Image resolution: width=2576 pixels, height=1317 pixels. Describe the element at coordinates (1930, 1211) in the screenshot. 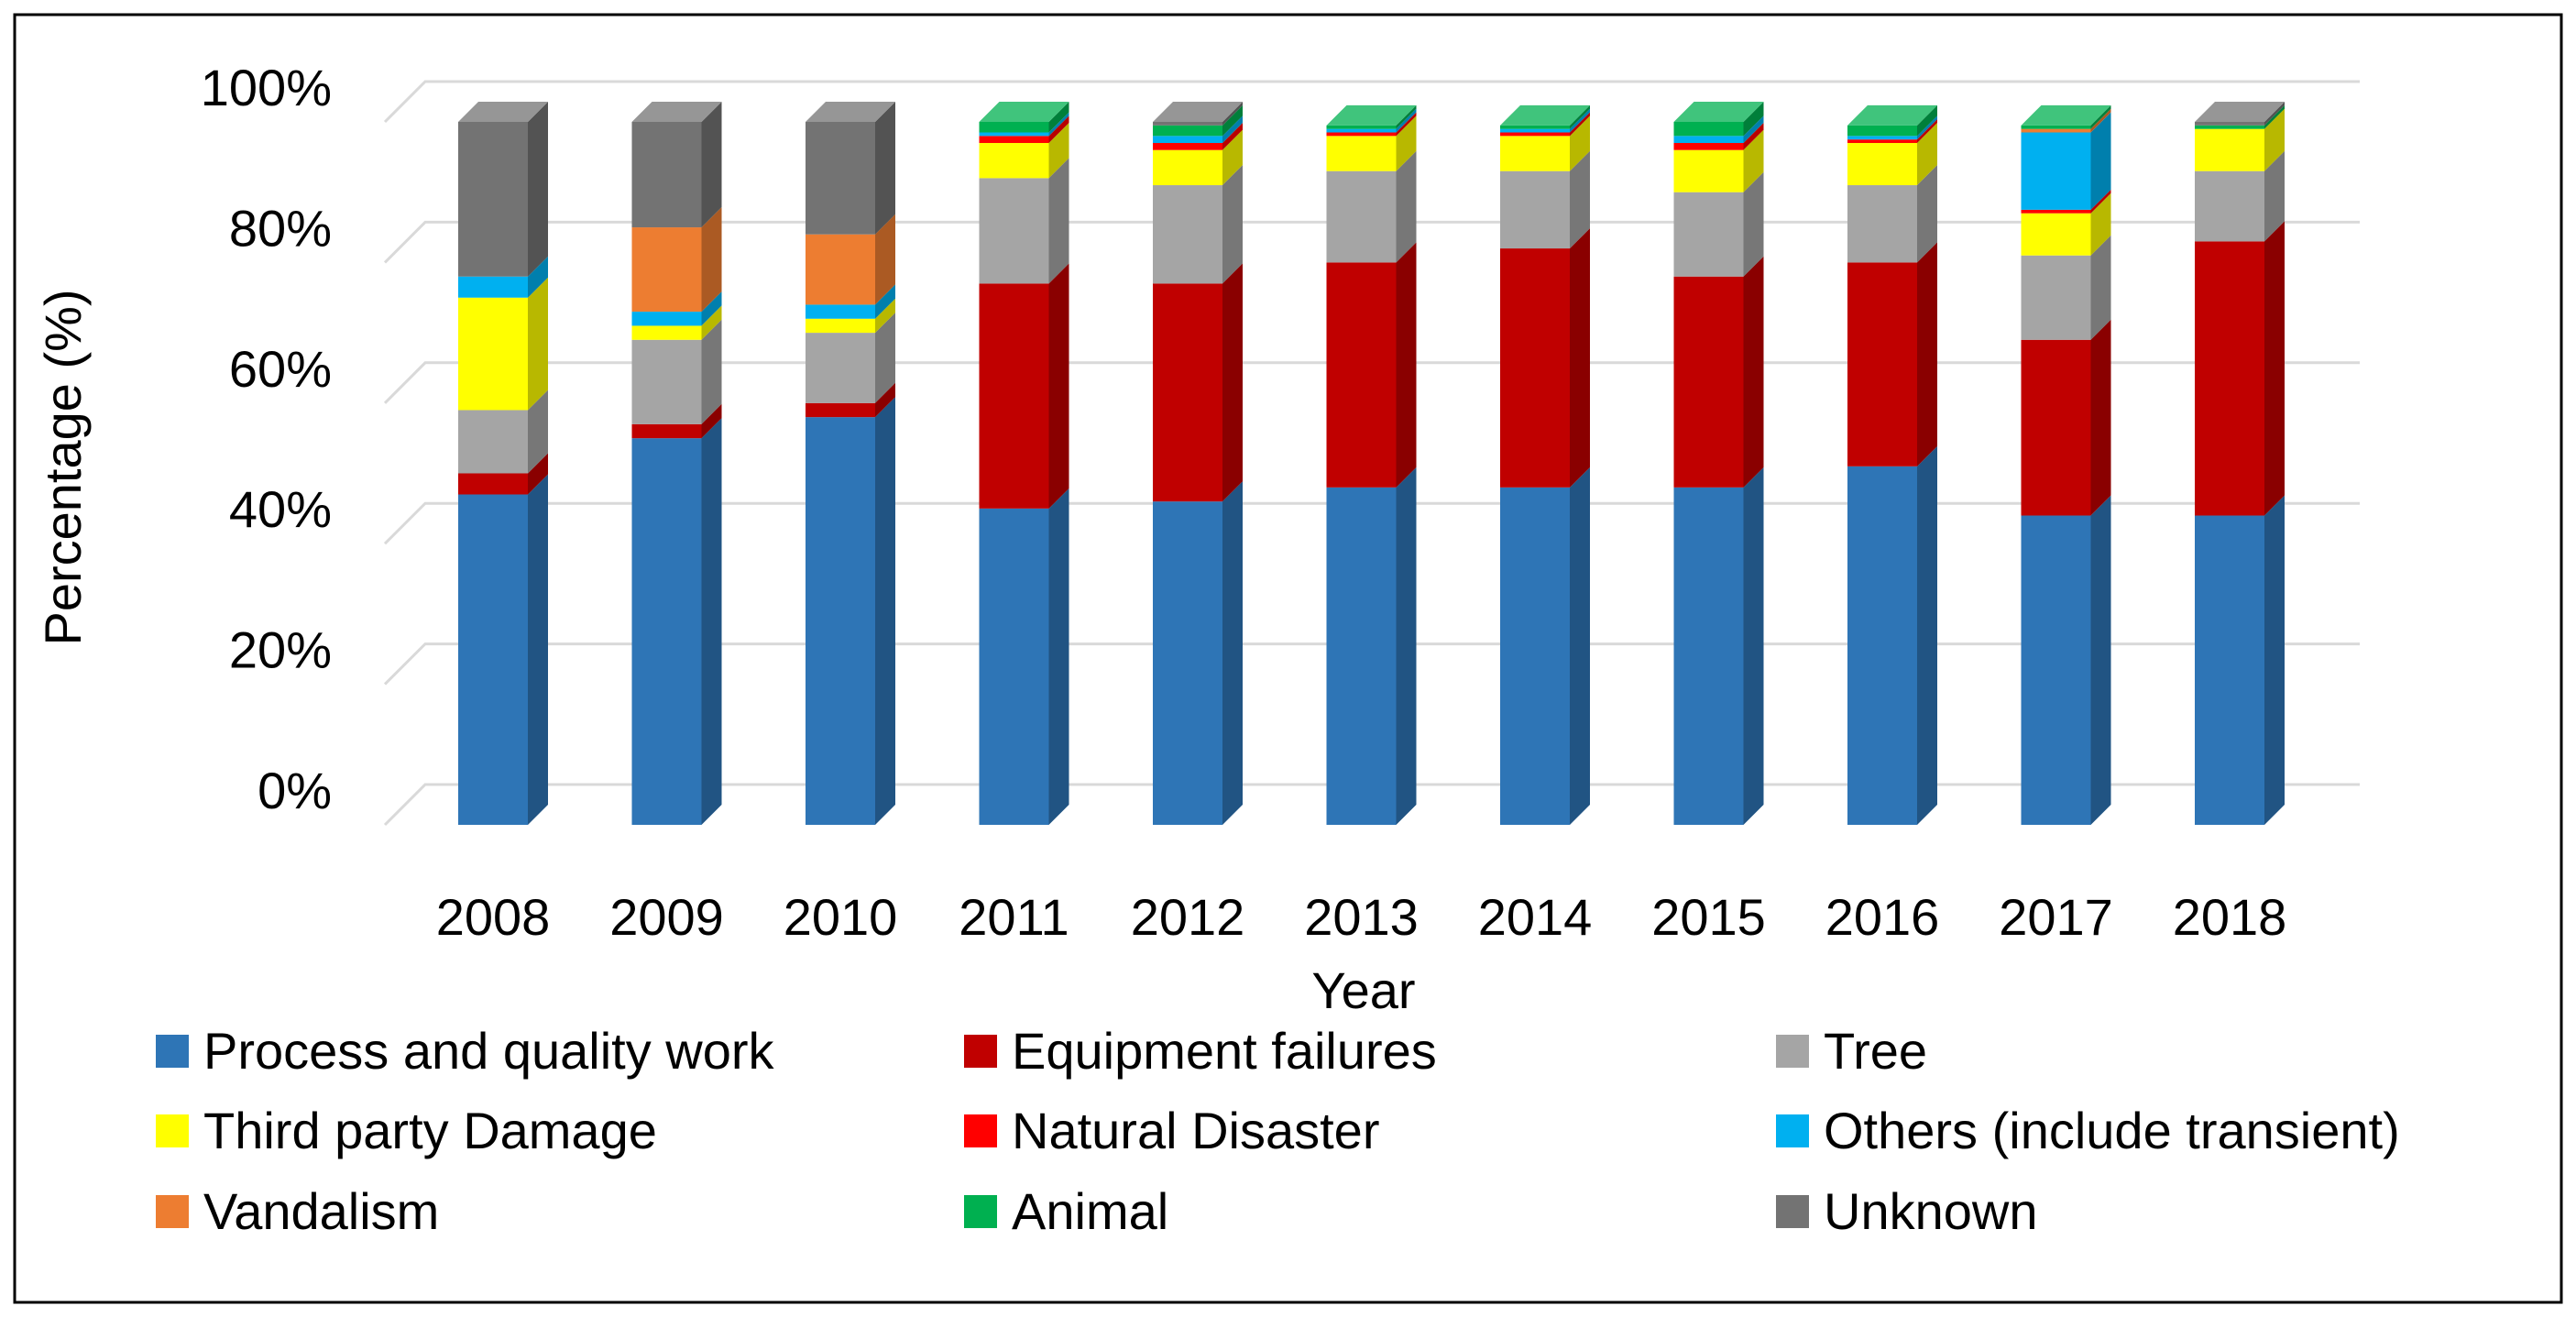

I see `legend-label: Unknown` at that location.